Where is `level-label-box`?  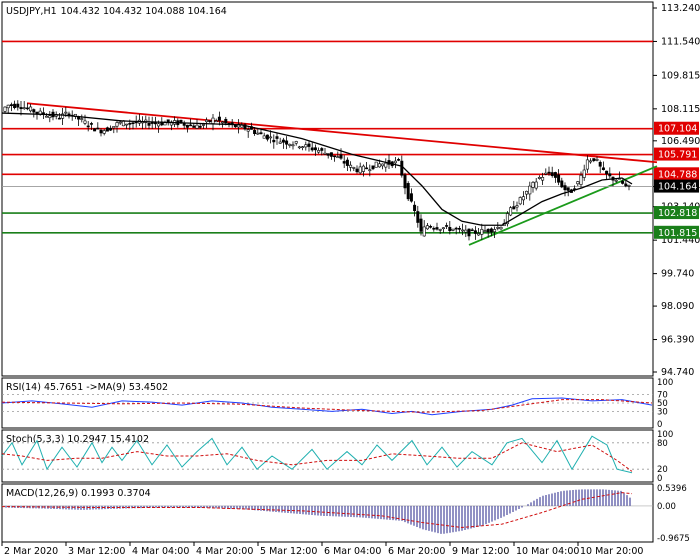 level-label-box is located at coordinates (676, 128).